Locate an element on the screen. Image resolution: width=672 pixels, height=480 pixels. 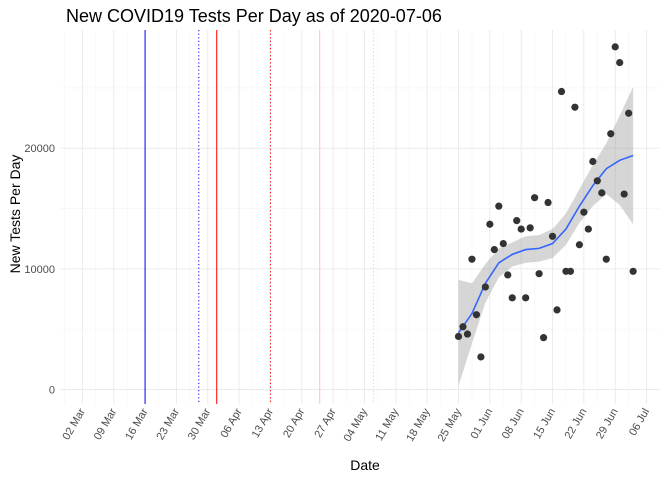
x-tick-label: 01 Jun is located at coordinates (482, 423).